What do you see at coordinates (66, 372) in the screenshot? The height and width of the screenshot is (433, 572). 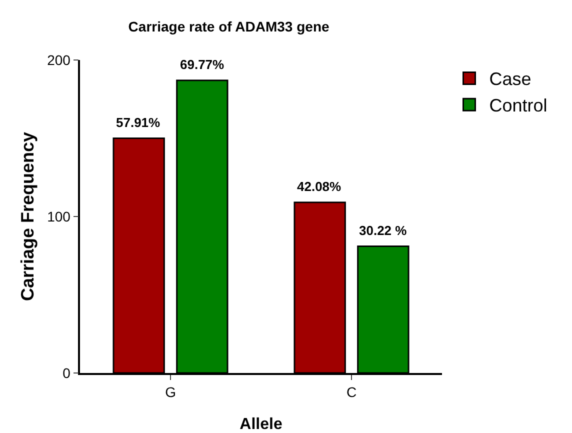 I see `y-tick-label: 0` at bounding box center [66, 372].